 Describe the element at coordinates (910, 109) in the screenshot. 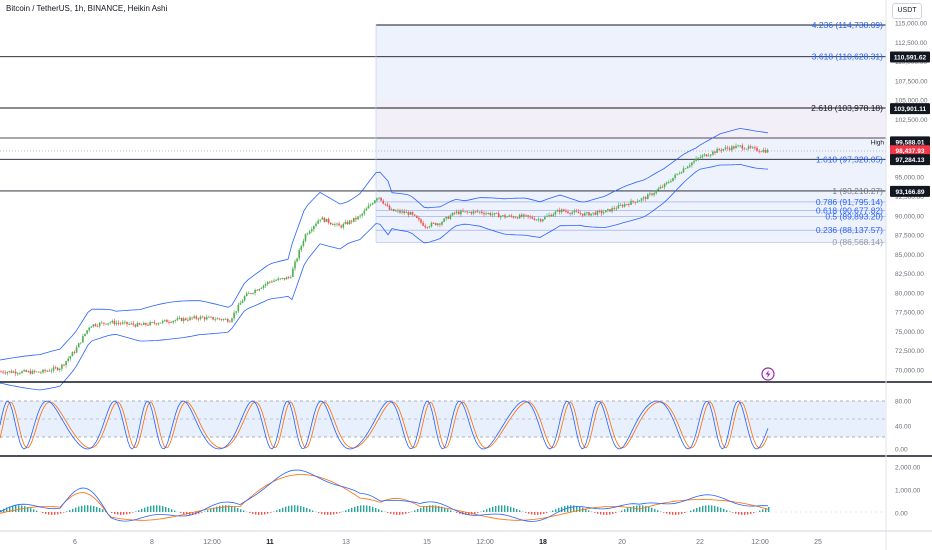

I see `price-badge-label: 103,901.11` at that location.